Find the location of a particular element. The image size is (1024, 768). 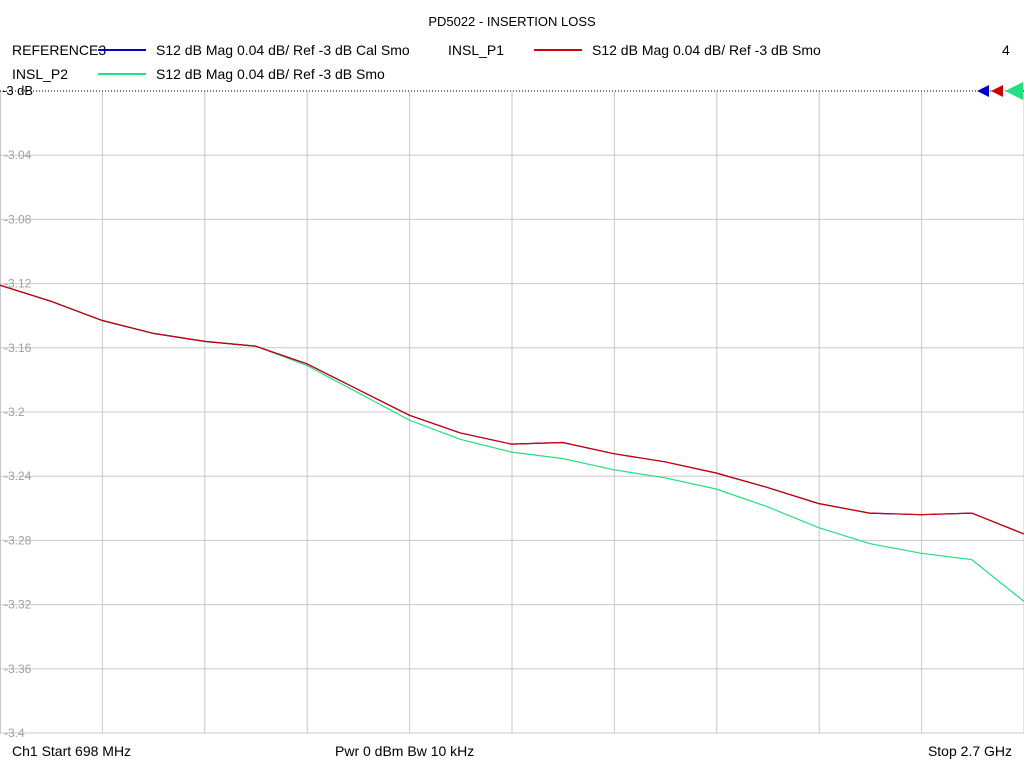

footer-stop: Stop 2.7 GHz is located at coordinates (969, 751).